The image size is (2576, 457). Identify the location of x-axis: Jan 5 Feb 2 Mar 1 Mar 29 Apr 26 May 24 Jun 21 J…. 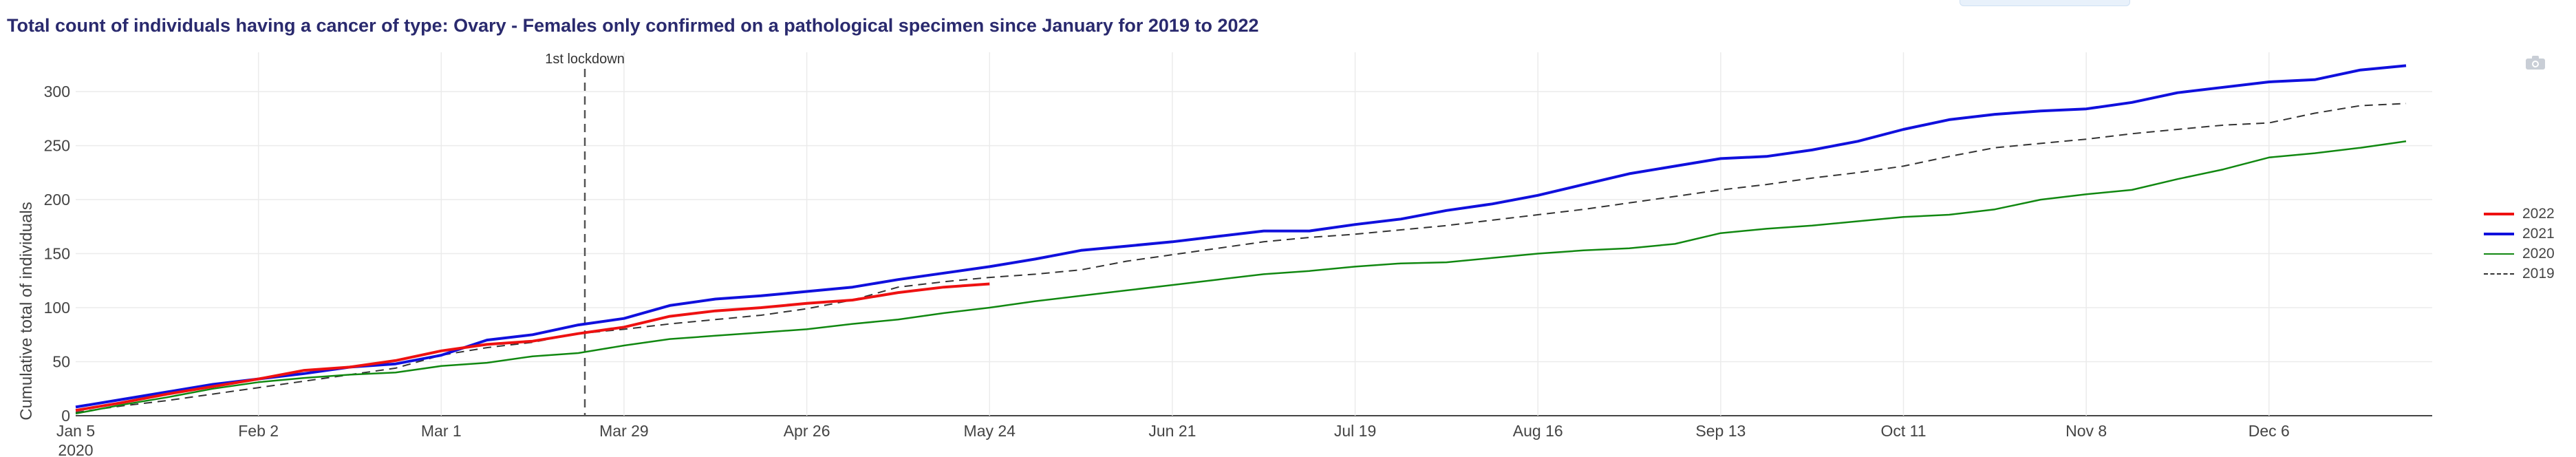
(1173, 440).